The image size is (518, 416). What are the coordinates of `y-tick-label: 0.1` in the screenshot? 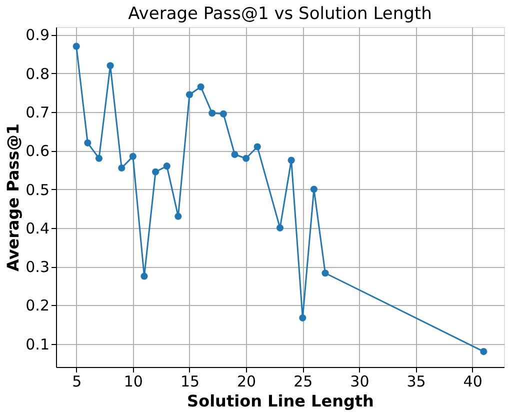 It's located at (38, 344).